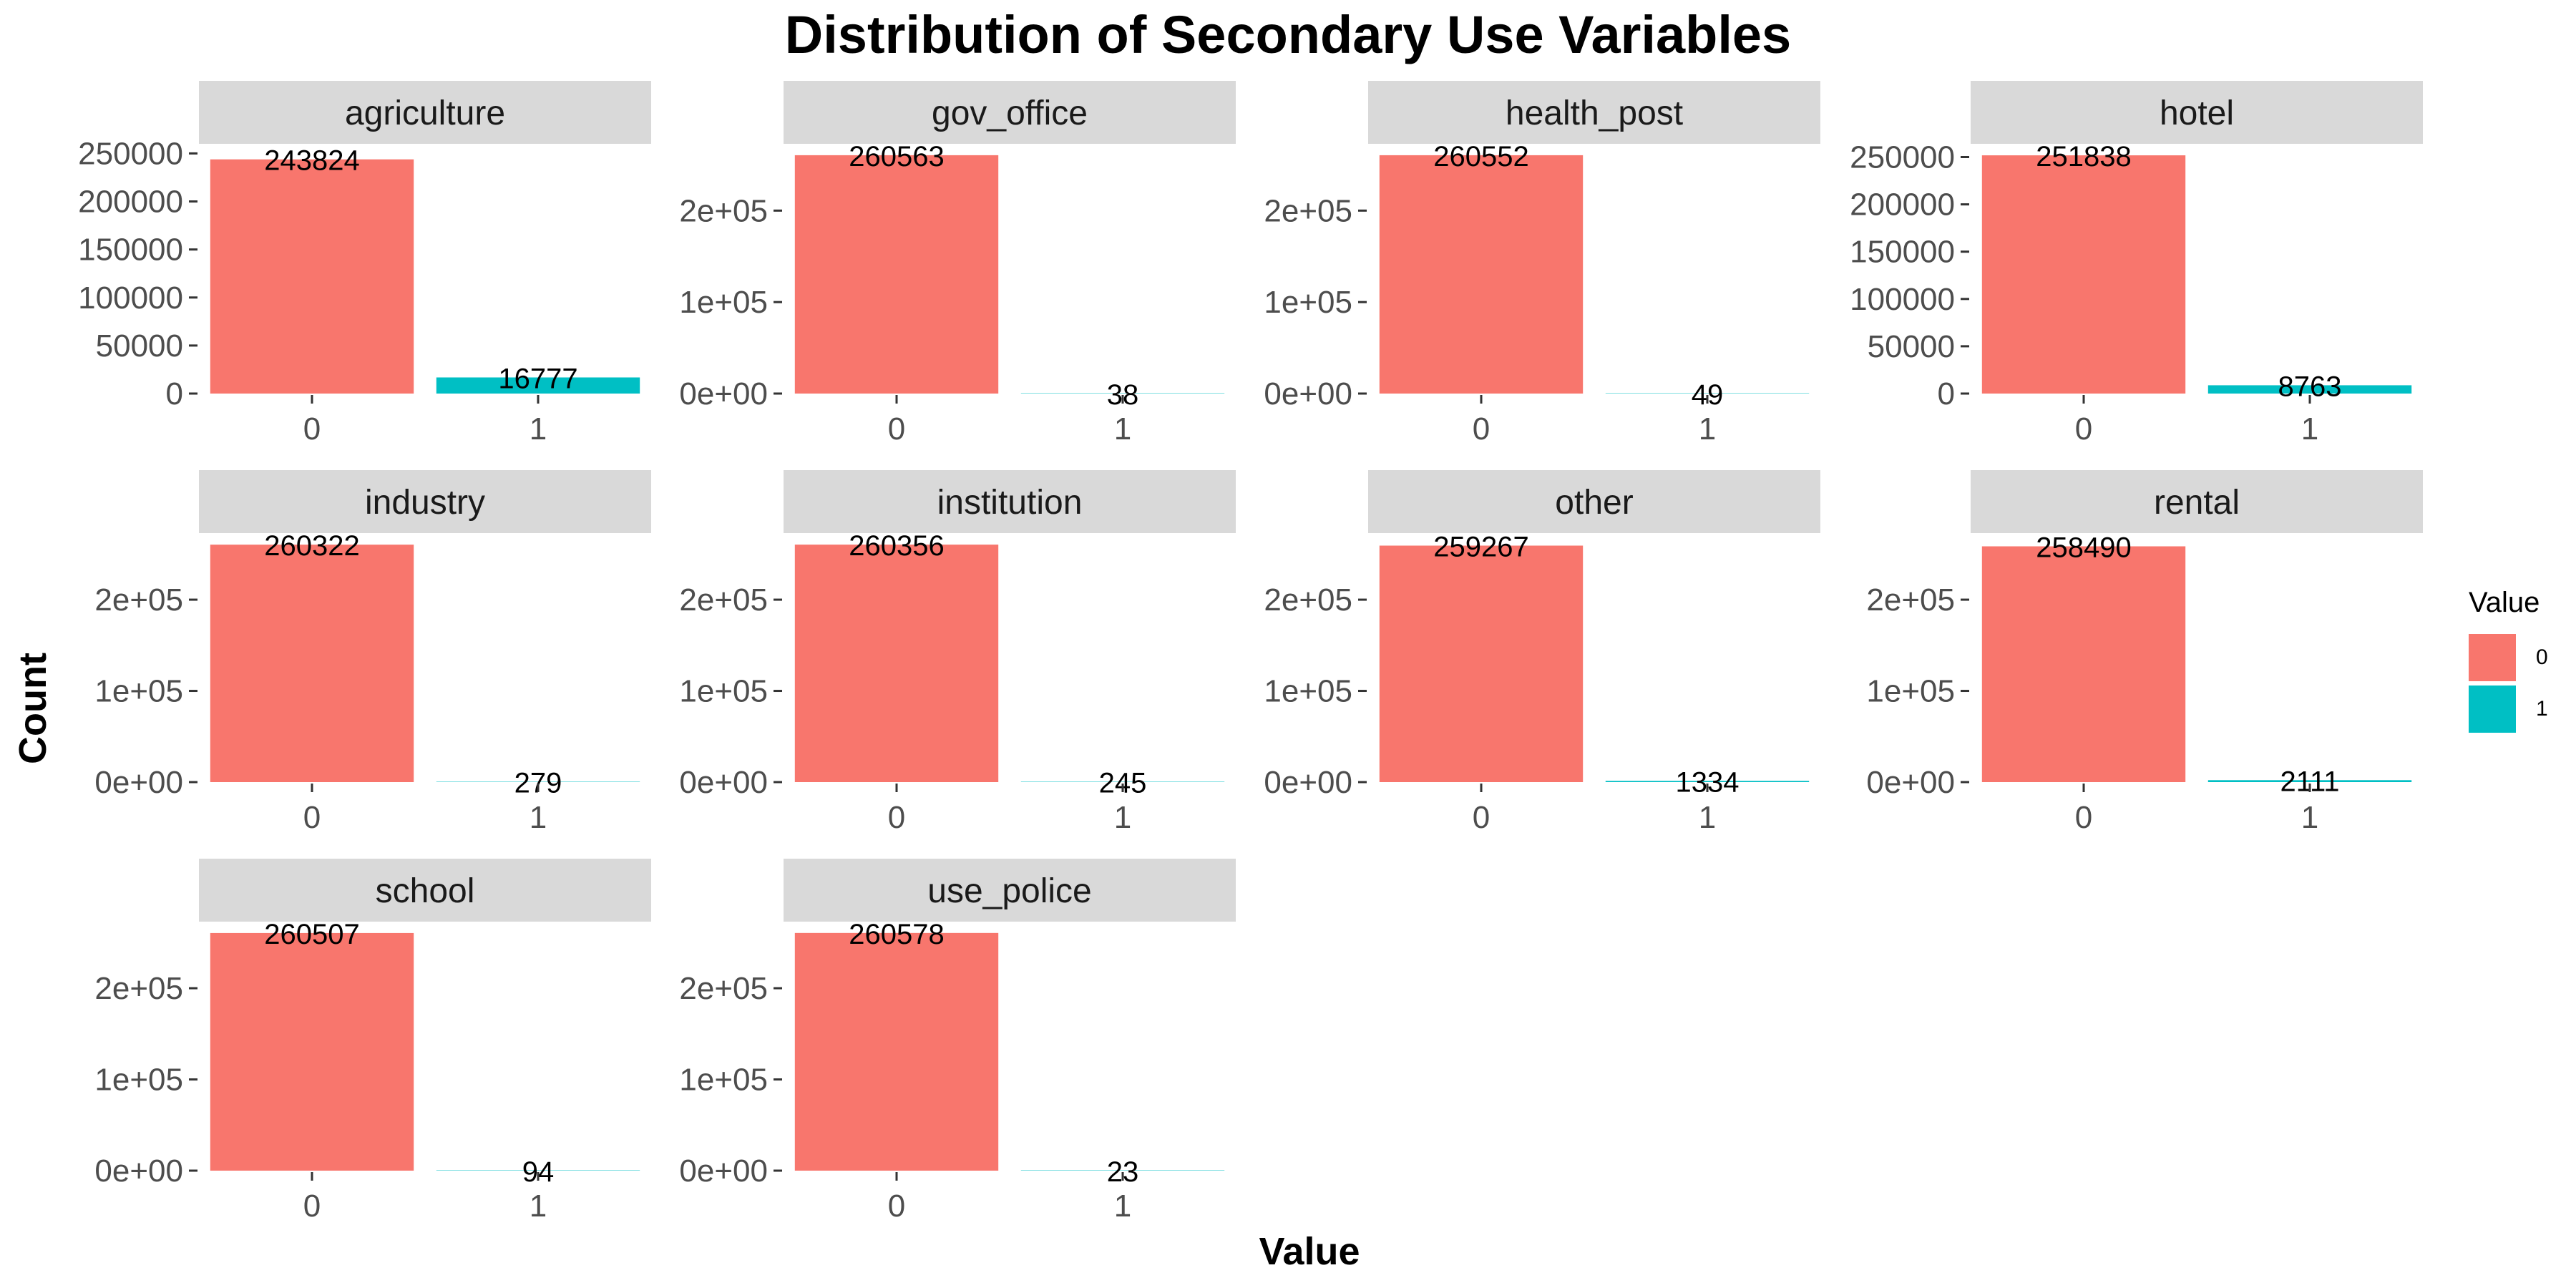 The height and width of the screenshot is (1288, 2576). I want to click on x-axis-label: Value, so click(1309, 1251).